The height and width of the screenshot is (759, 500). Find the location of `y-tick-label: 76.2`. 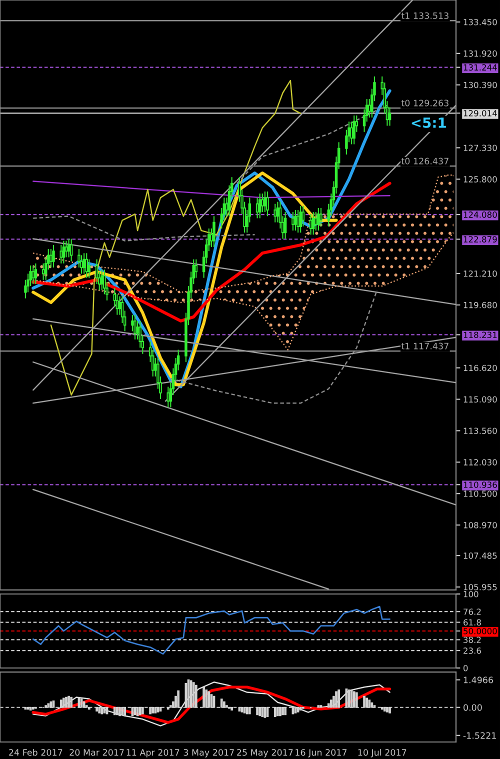

y-tick-label: 76.2 is located at coordinates (472, 611).